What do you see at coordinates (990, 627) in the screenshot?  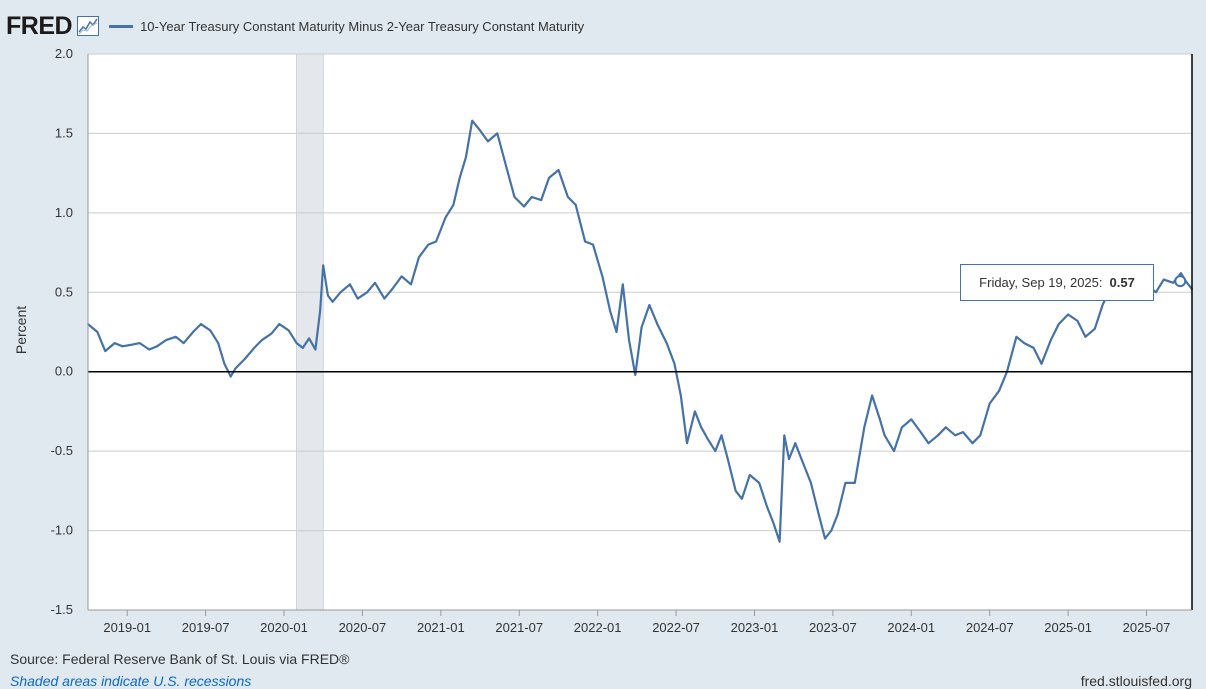 I see `x-tick-label-11: 2024-07` at bounding box center [990, 627].